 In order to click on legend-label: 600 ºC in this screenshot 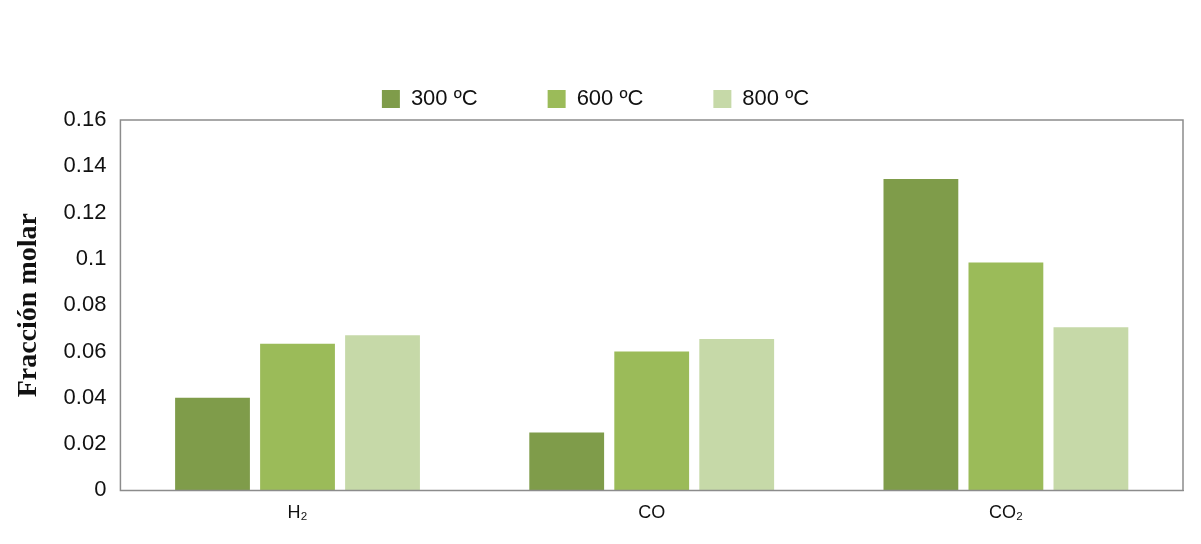, I will do `click(610, 98)`.